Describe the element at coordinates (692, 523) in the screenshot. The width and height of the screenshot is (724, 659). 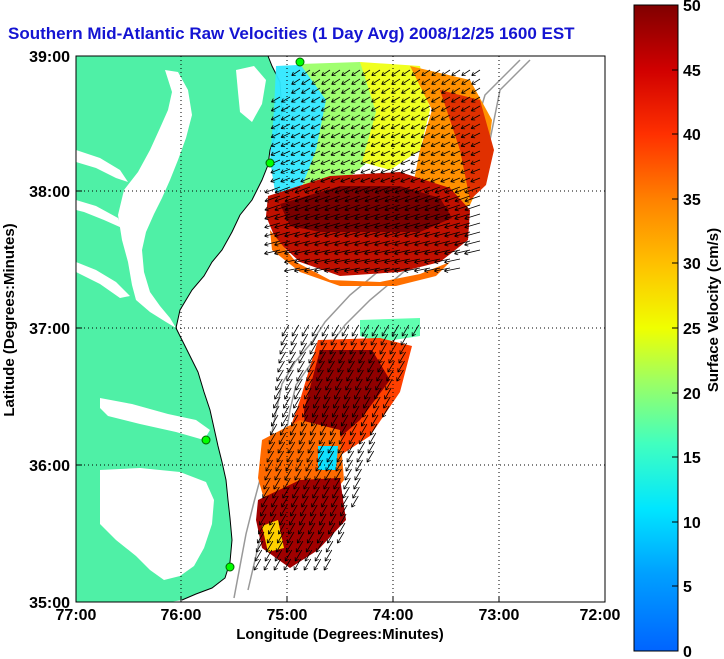
I see `colorbar-tick-label: 10` at that location.